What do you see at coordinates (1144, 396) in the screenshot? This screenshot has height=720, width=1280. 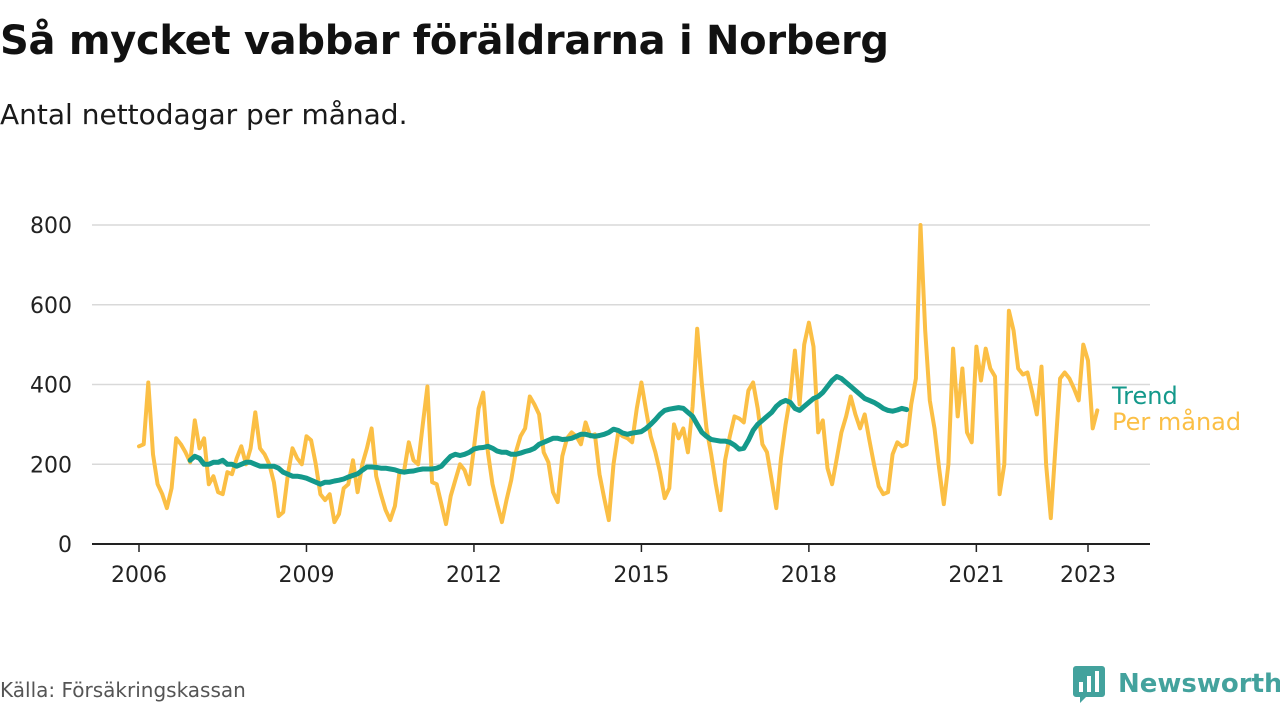 I see `trend-label: Trend` at bounding box center [1144, 396].